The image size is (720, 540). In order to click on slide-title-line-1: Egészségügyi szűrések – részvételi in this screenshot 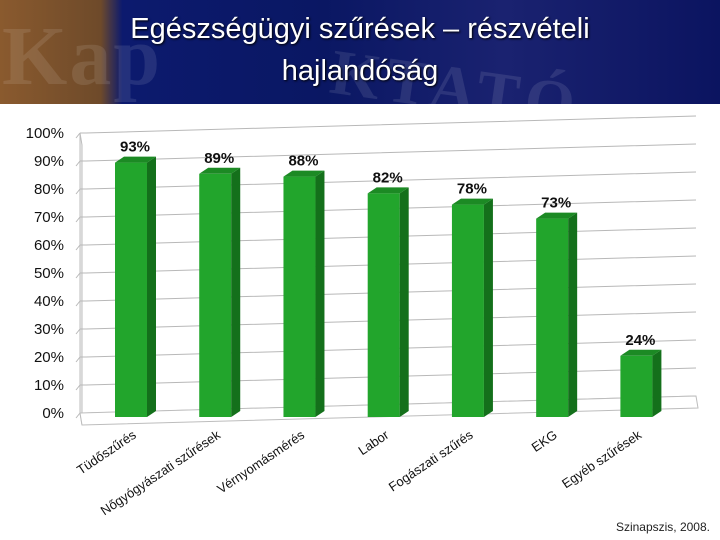, I will do `click(360, 29)`.